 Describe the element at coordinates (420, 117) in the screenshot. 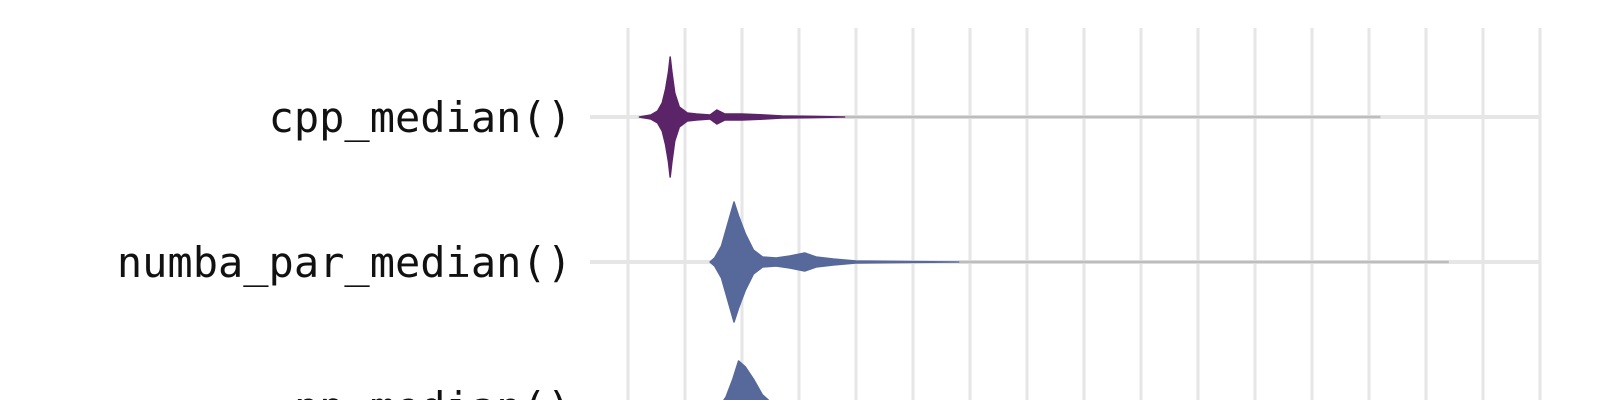

I see `category-label-cpp_median: cpp_median()` at that location.